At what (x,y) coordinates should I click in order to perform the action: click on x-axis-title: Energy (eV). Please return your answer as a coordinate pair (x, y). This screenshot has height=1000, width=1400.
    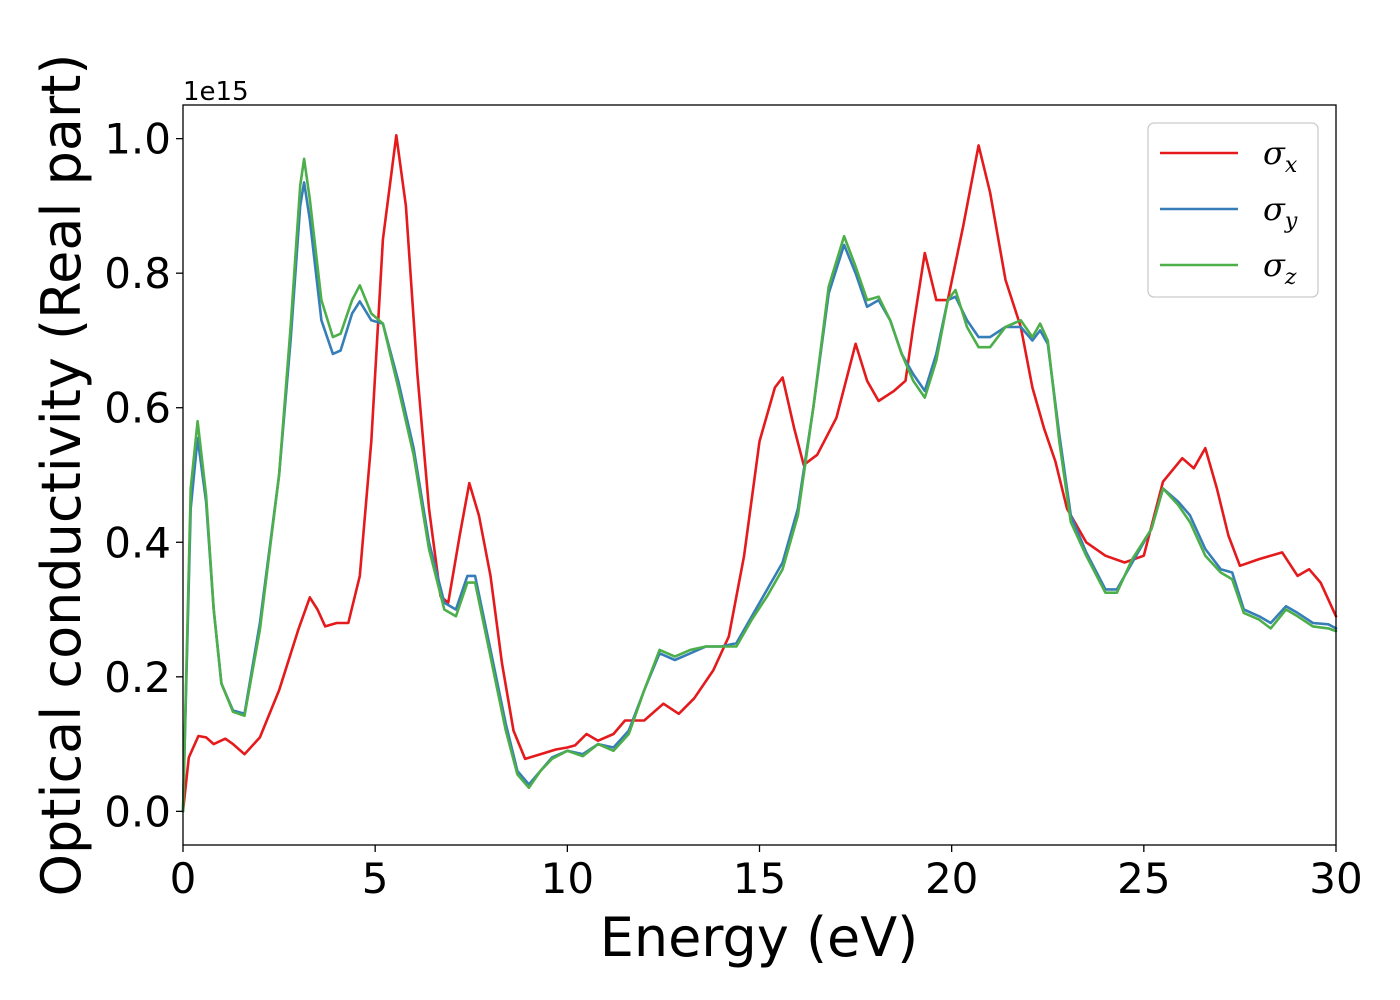
    Looking at the image, I should click on (759, 937).